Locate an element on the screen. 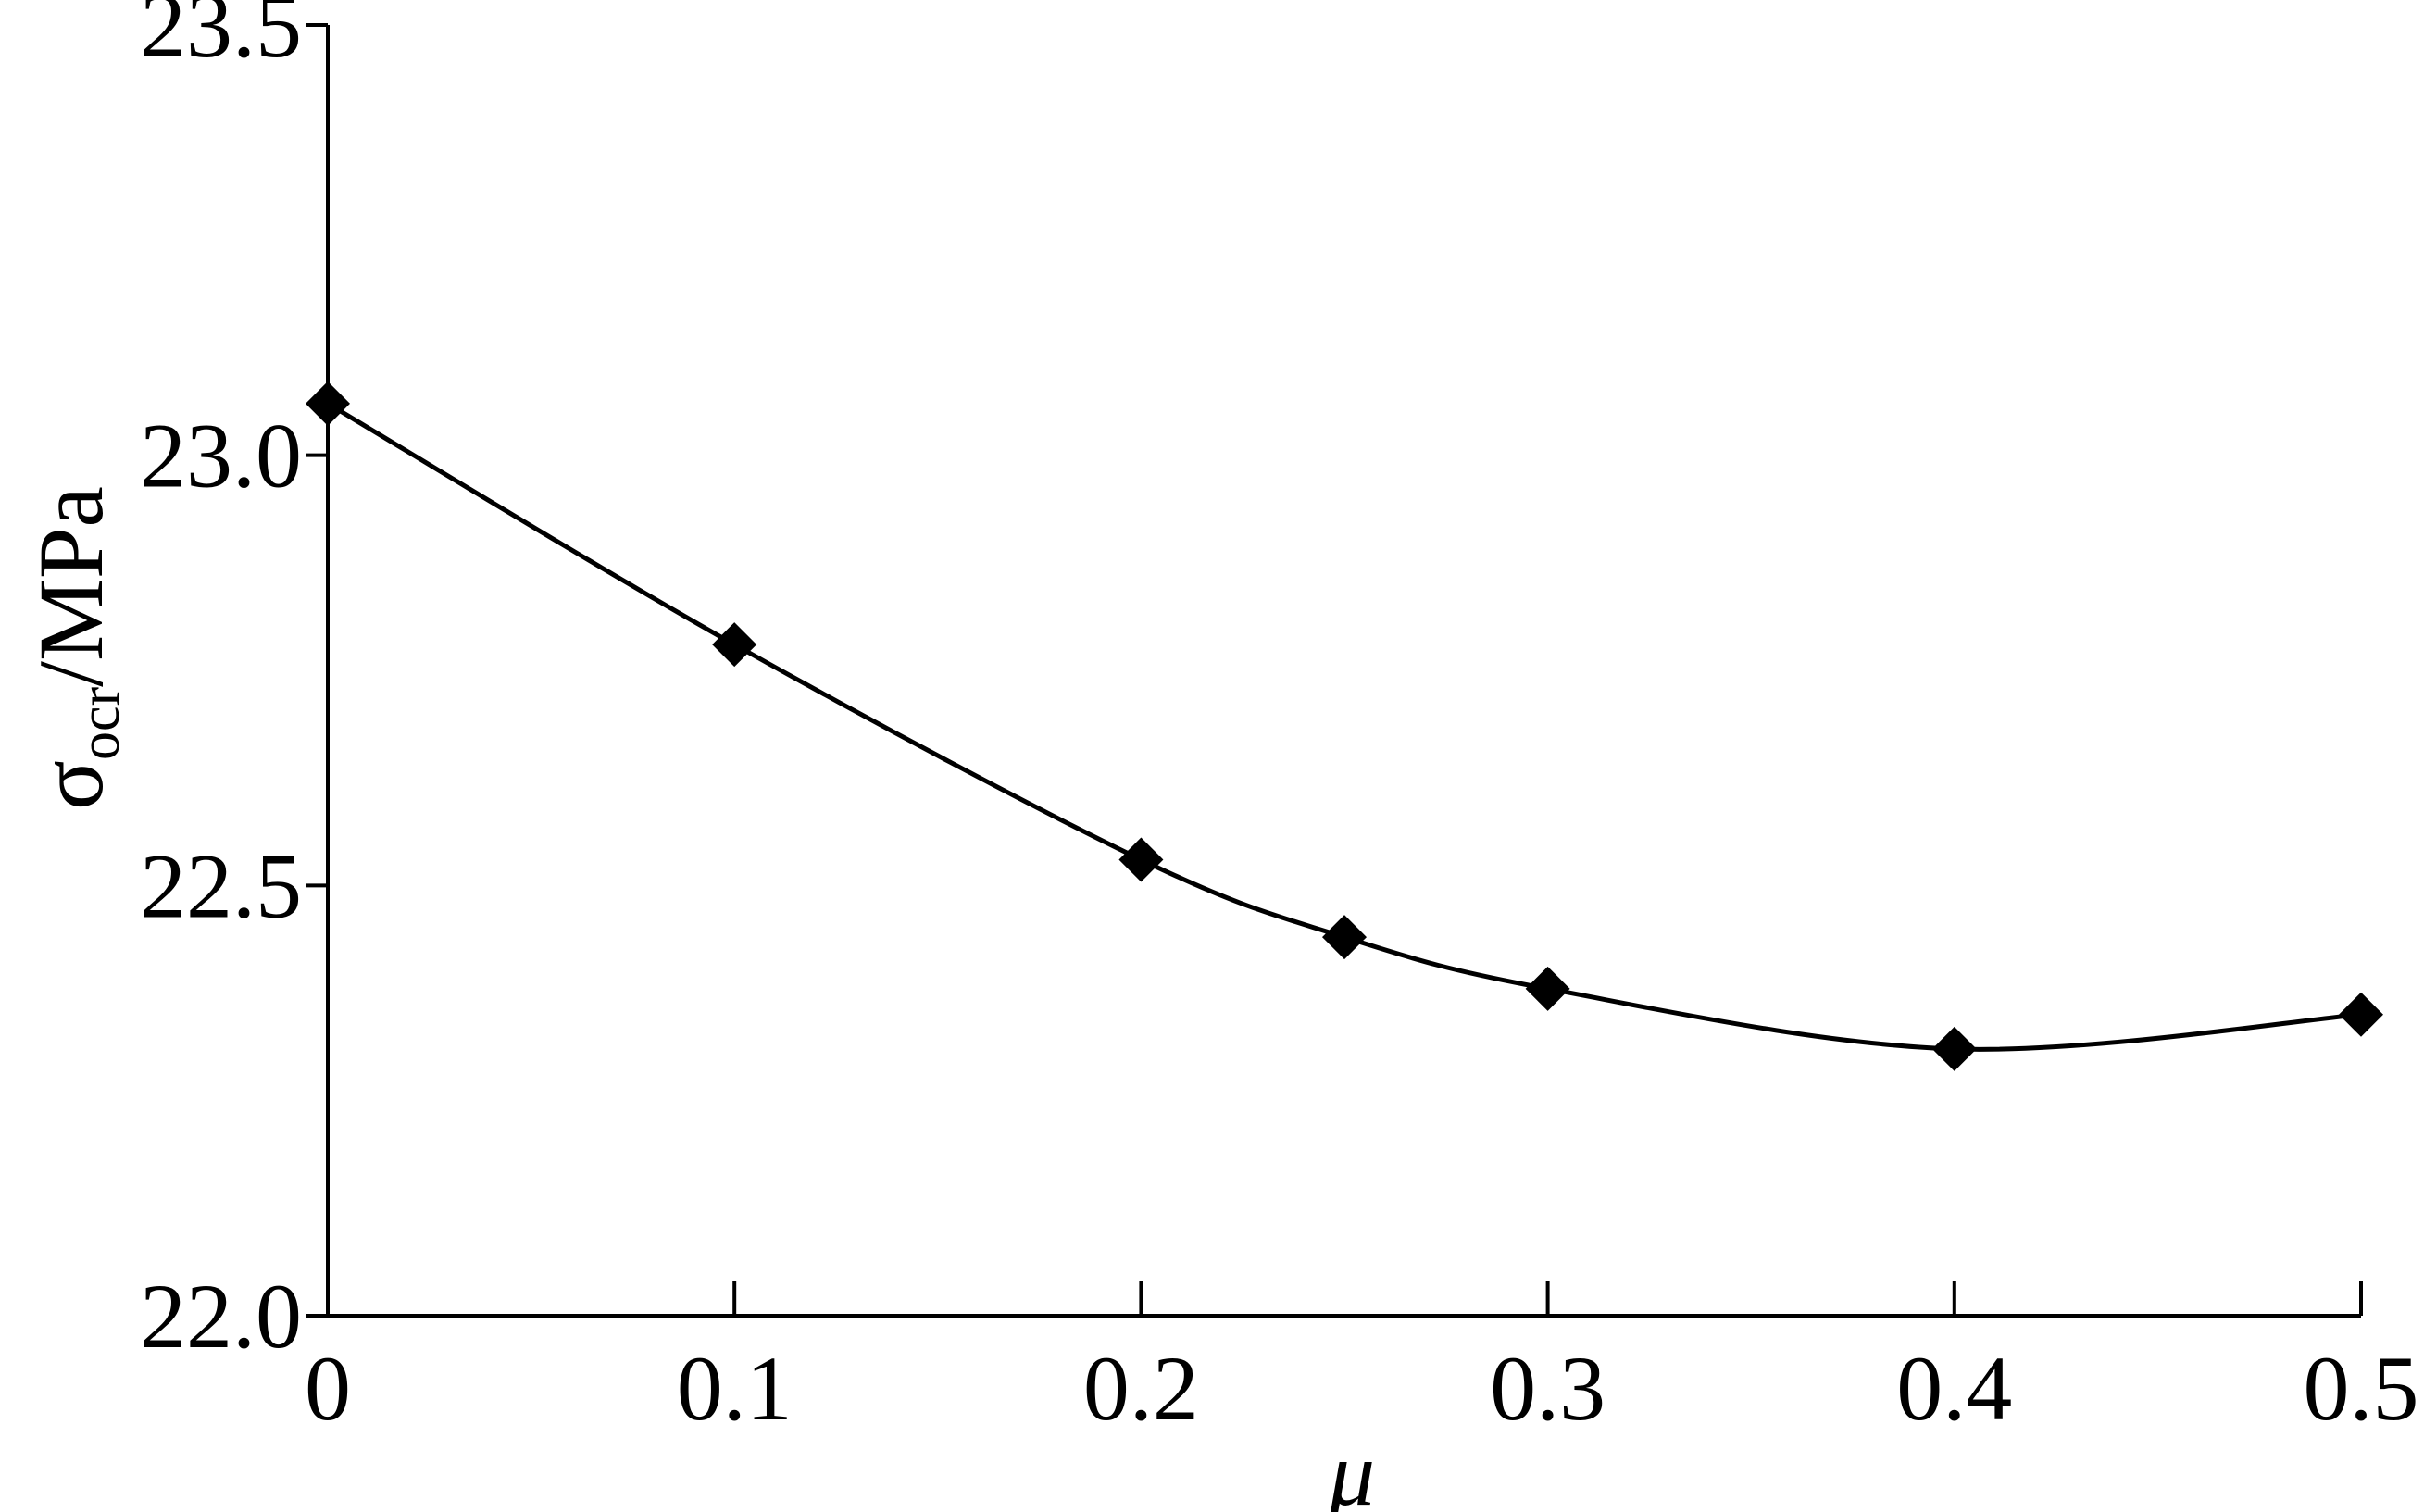 The image size is (2424, 1512). y-tick-label: 23.0 is located at coordinates (221, 456).